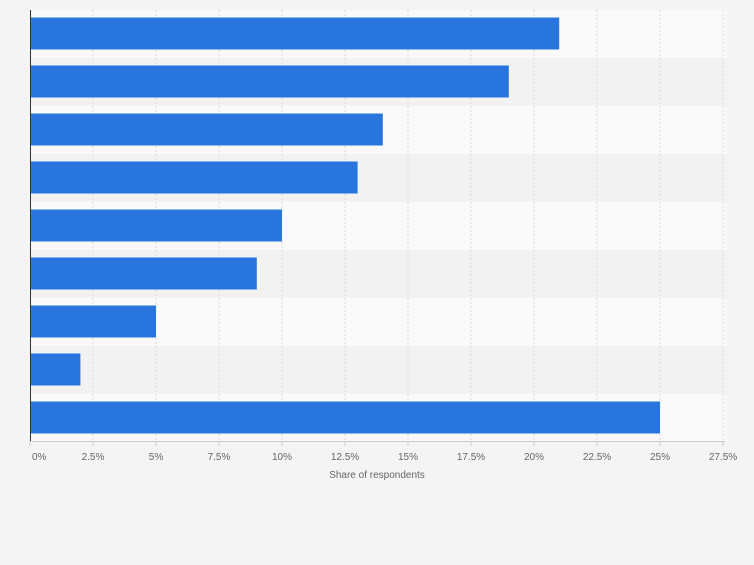  I want to click on x-tick-label: 5%, so click(156, 457).